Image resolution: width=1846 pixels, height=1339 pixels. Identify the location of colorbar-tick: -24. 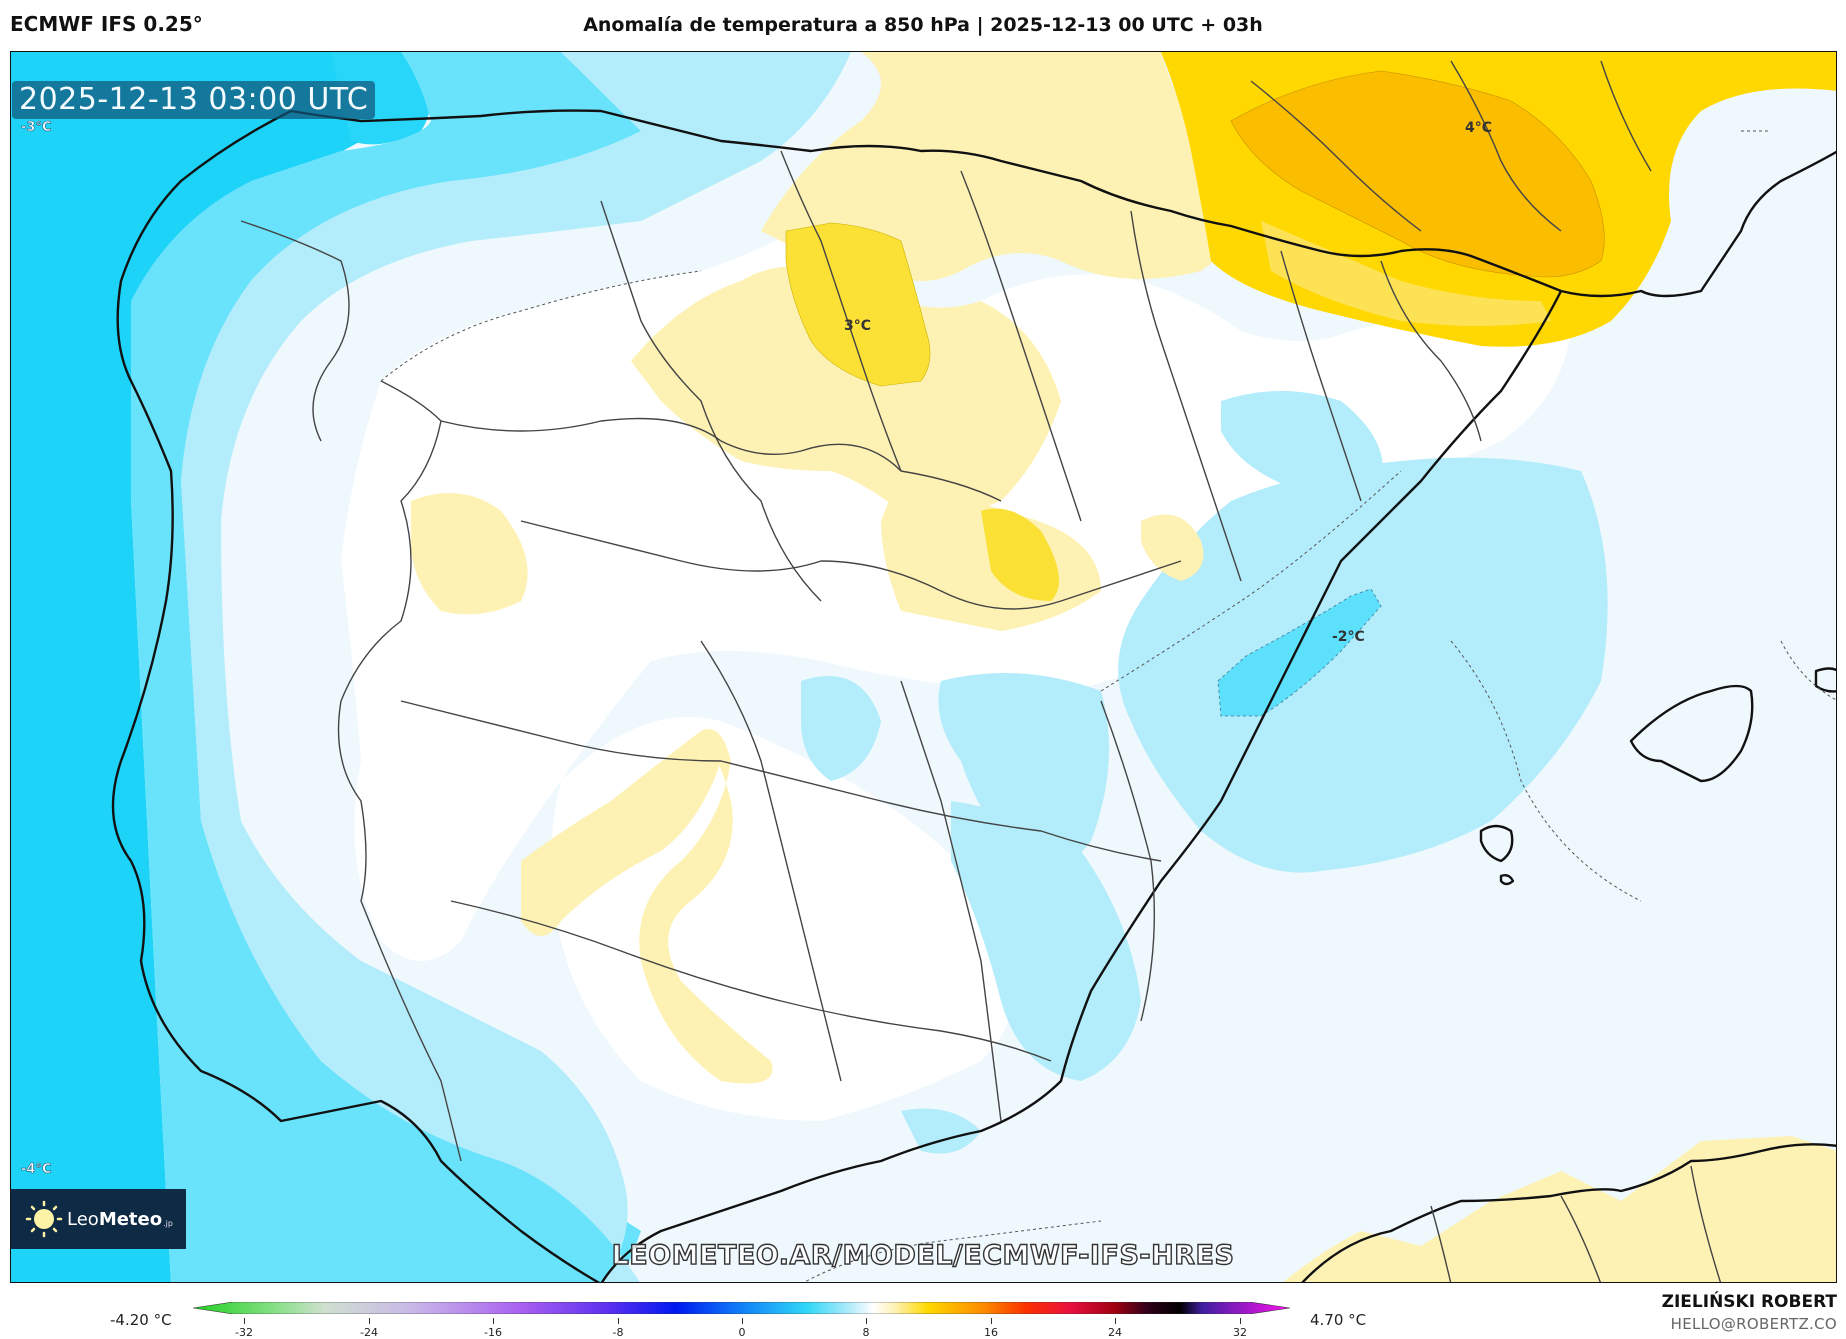
(369, 1332).